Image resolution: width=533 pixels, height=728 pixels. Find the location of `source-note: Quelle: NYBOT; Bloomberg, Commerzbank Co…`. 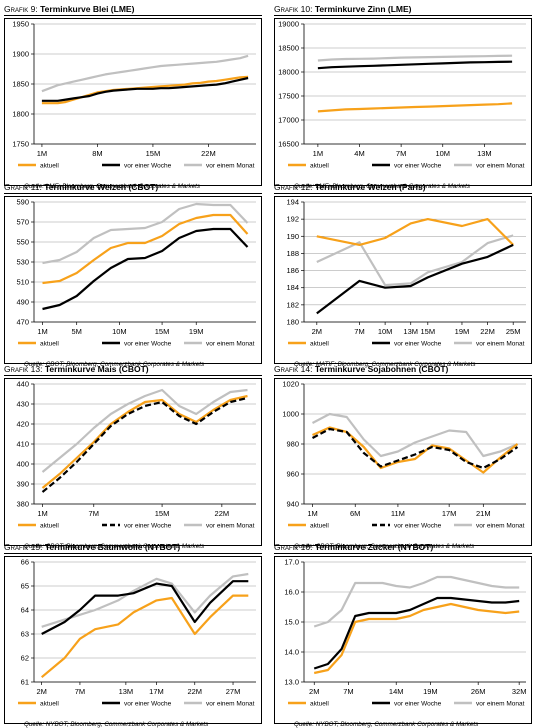

source-note: Quelle: NYBOT; Bloomberg, Commerzbank Co… is located at coordinates (386, 724).